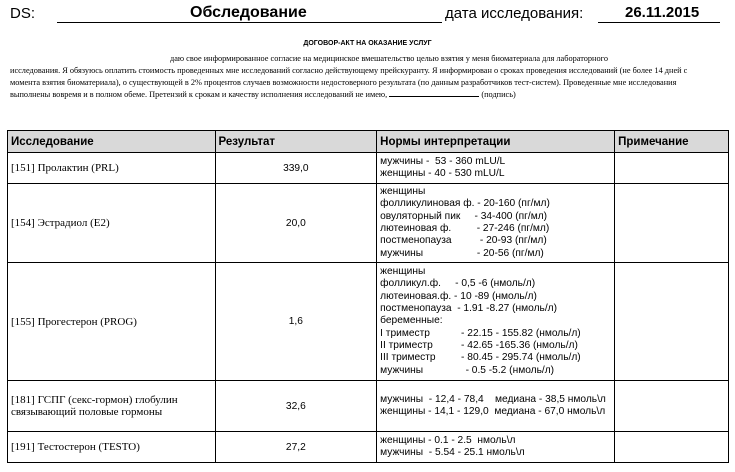 This screenshot has height=472, width=735. What do you see at coordinates (469, 309) in the screenshot?
I see `norm-line: постменопауза - 1.91 -8.27 (нмоль/л)` at bounding box center [469, 309].